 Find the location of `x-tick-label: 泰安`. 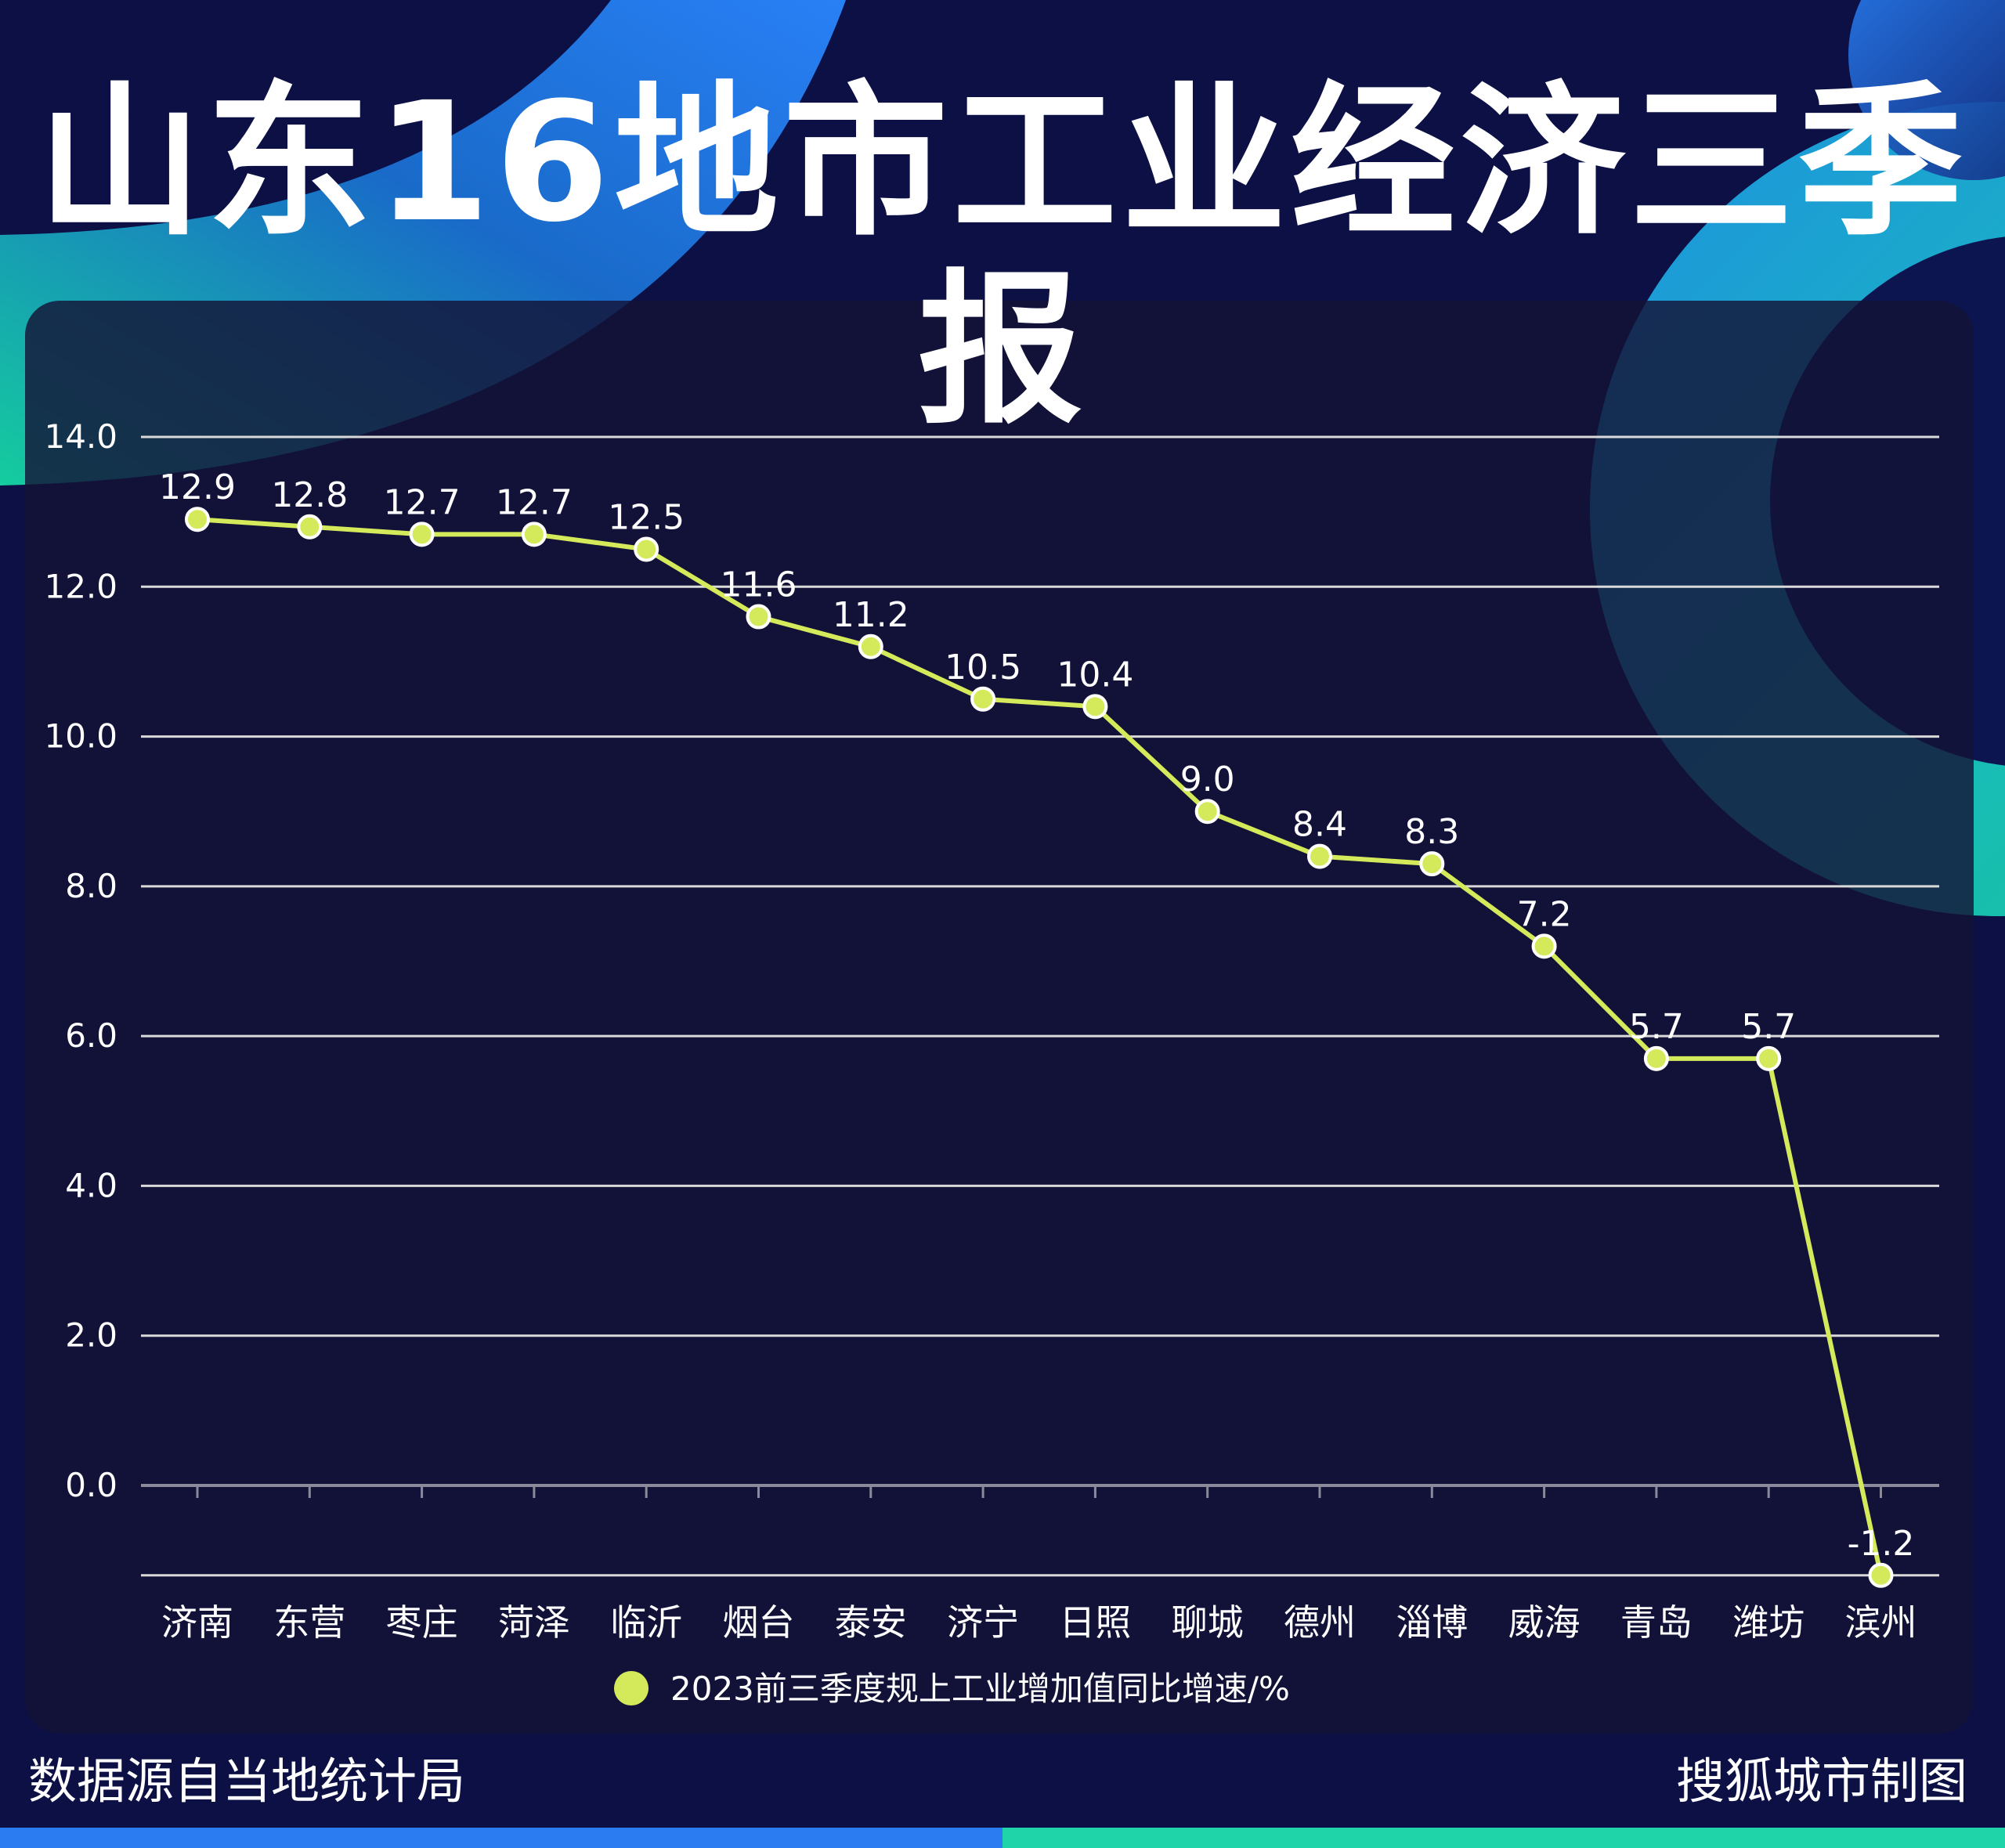

x-tick-label: 泰安 is located at coordinates (871, 1622).